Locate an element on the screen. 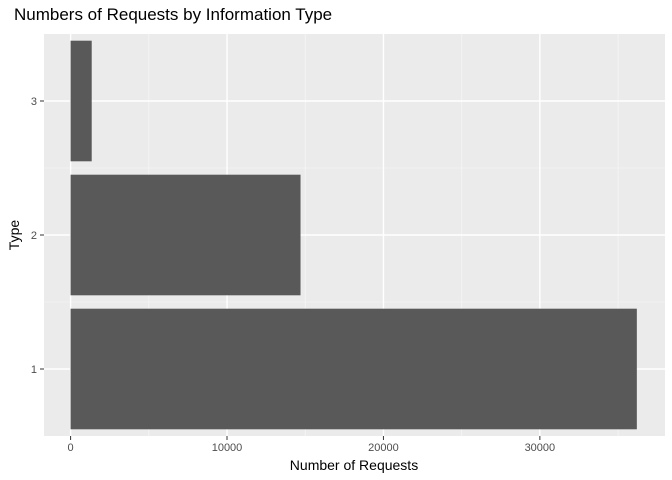  x-axis-ticks: 0 10000 20000 30000 is located at coordinates (312, 445).